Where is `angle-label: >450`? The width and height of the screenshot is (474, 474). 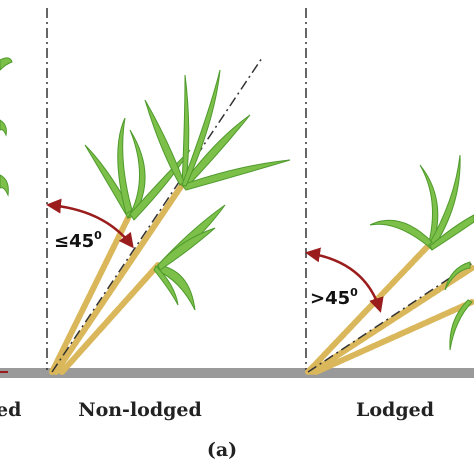 angle-label: >450 is located at coordinates (334, 297).